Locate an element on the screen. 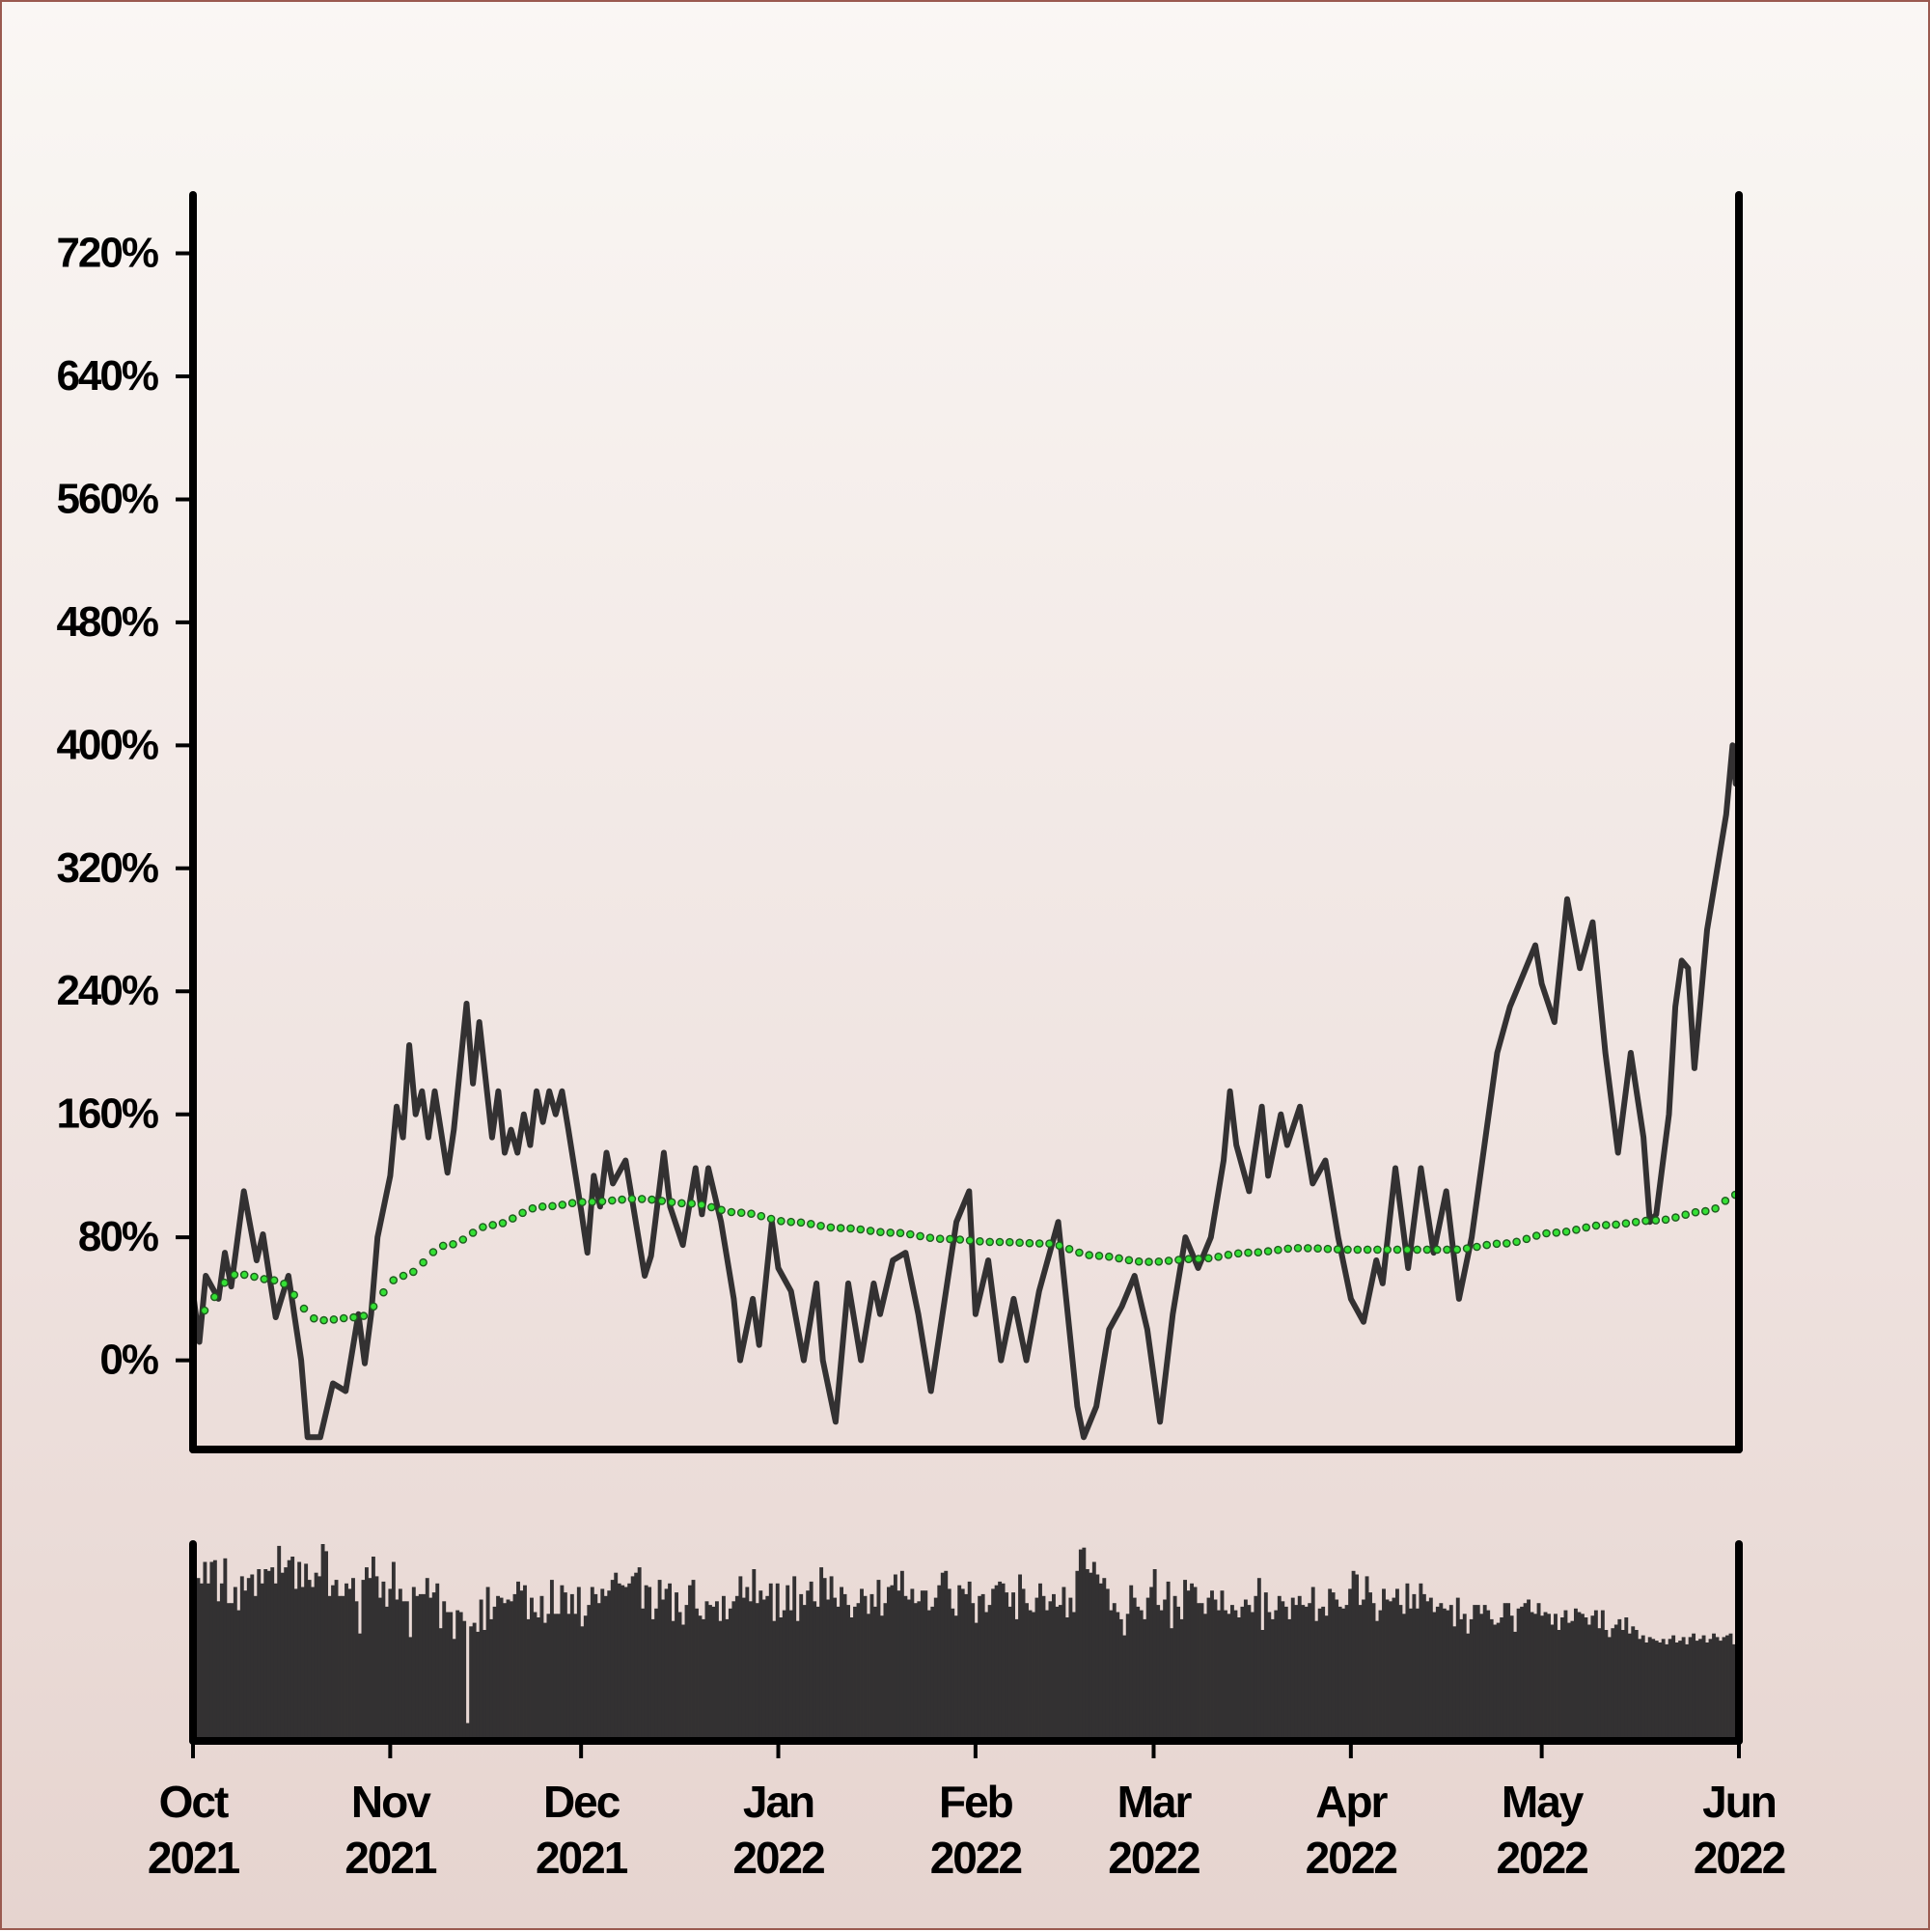 This screenshot has width=1930, height=1932. y-tick-label: 0% is located at coordinates (128, 1360).